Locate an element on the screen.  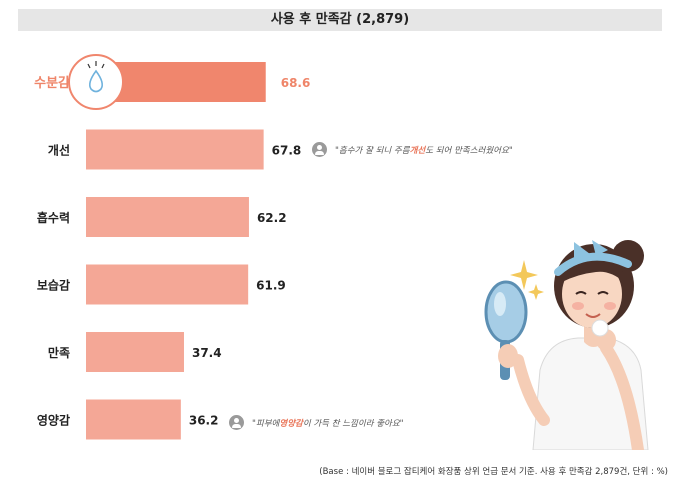
water-drop-badge is located at coordinates (96, 82).